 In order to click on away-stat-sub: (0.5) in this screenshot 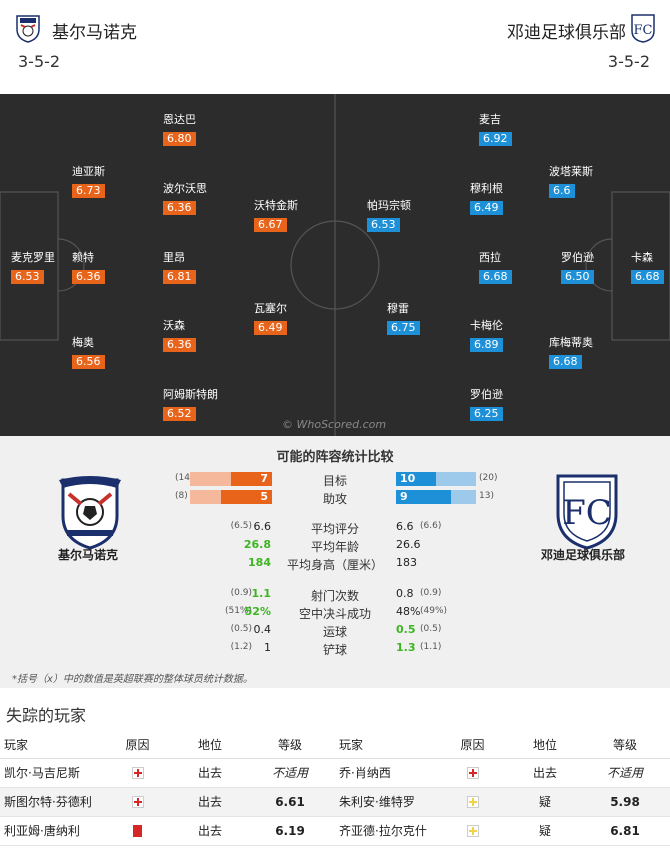, I will do `click(431, 629)`.